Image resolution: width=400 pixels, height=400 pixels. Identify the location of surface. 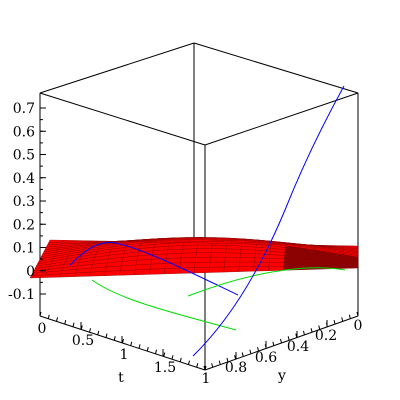
(194, 258).